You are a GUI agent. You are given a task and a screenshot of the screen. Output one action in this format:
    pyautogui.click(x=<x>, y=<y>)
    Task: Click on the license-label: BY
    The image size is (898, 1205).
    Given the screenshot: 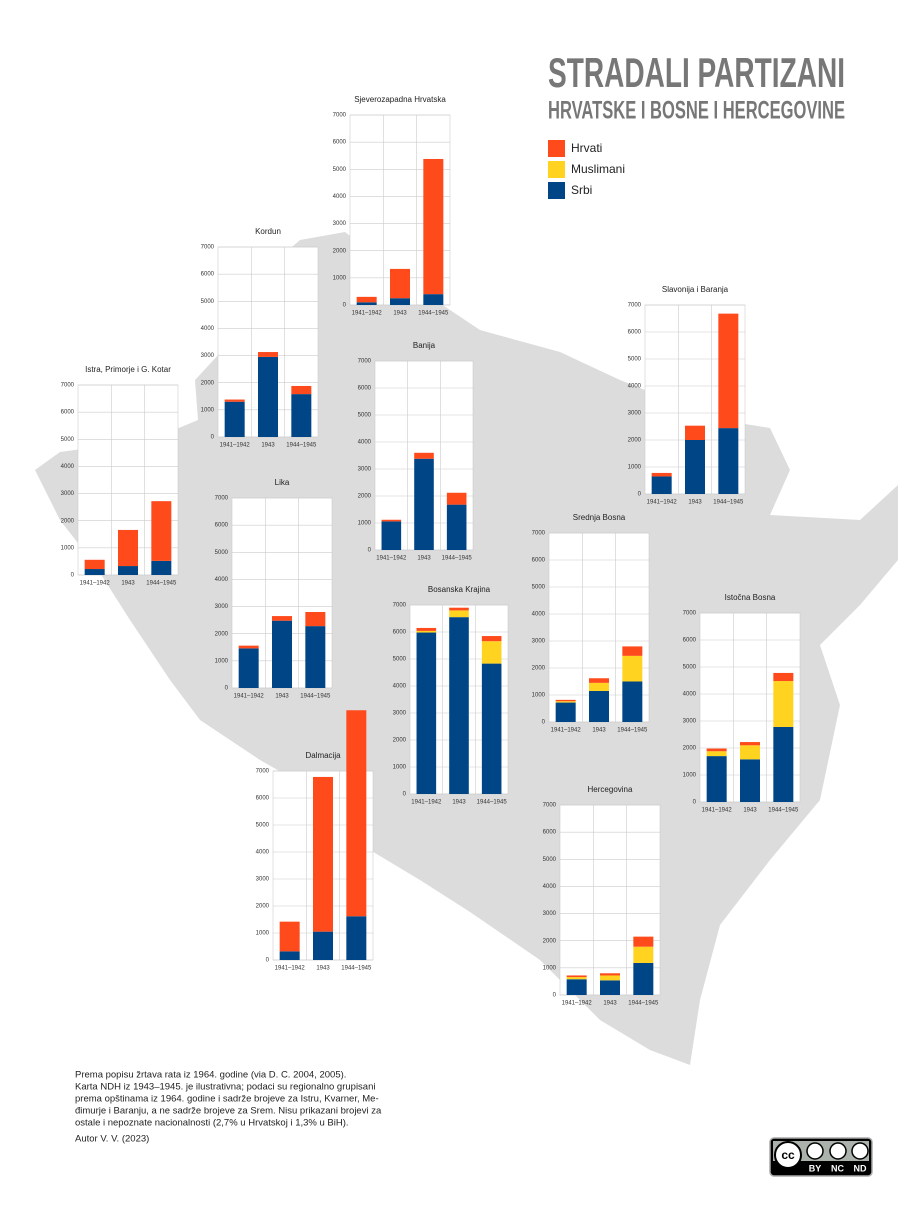 What is the action you would take?
    pyautogui.click(x=815, y=1168)
    